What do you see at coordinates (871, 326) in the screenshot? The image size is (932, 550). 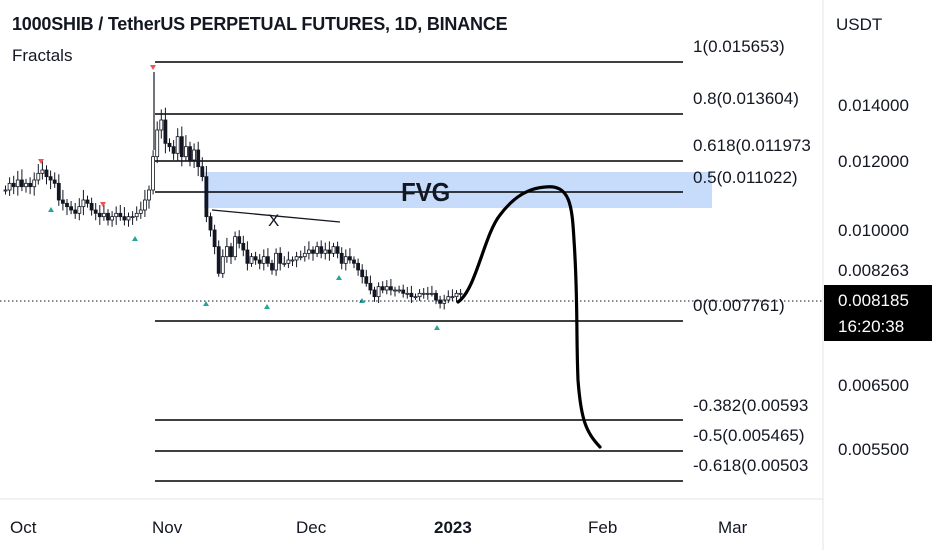 I see `countdown-timer: 16:20:38` at bounding box center [871, 326].